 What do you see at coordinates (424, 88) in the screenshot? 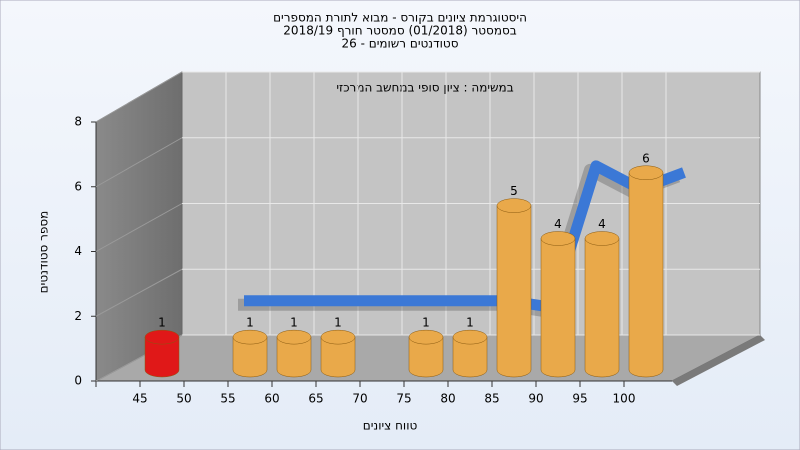
I see `annotation: במשימה : ציון סופי במחשב המרכזי` at bounding box center [424, 88].